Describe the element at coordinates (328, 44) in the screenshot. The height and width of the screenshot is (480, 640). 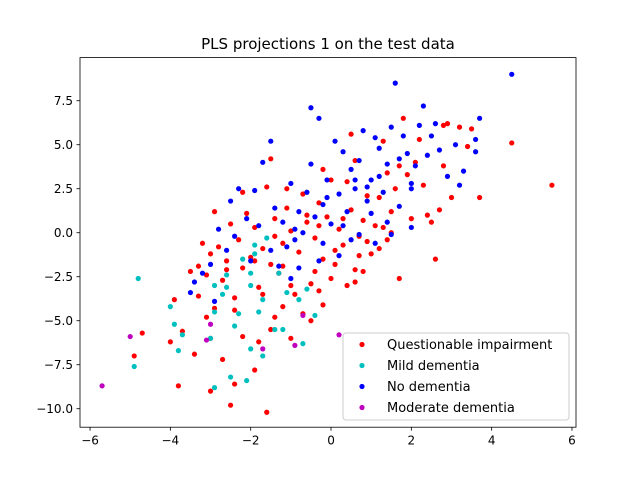
I see `chart-title: PLS projections 1 on the test data` at that location.